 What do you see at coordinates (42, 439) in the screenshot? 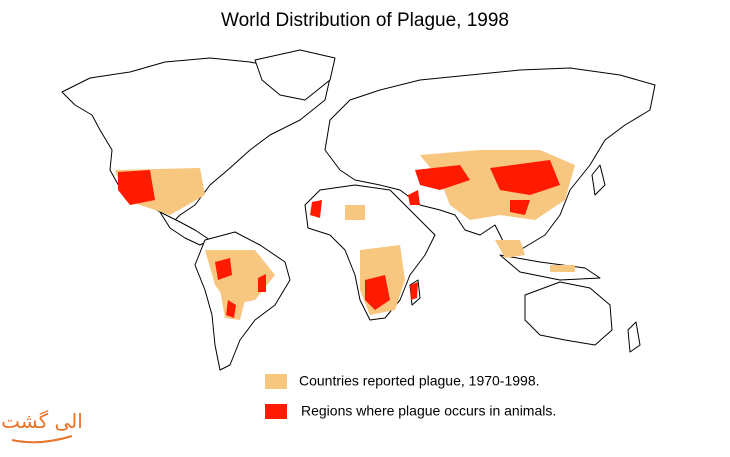
I see `watermark-swoosh` at bounding box center [42, 439].